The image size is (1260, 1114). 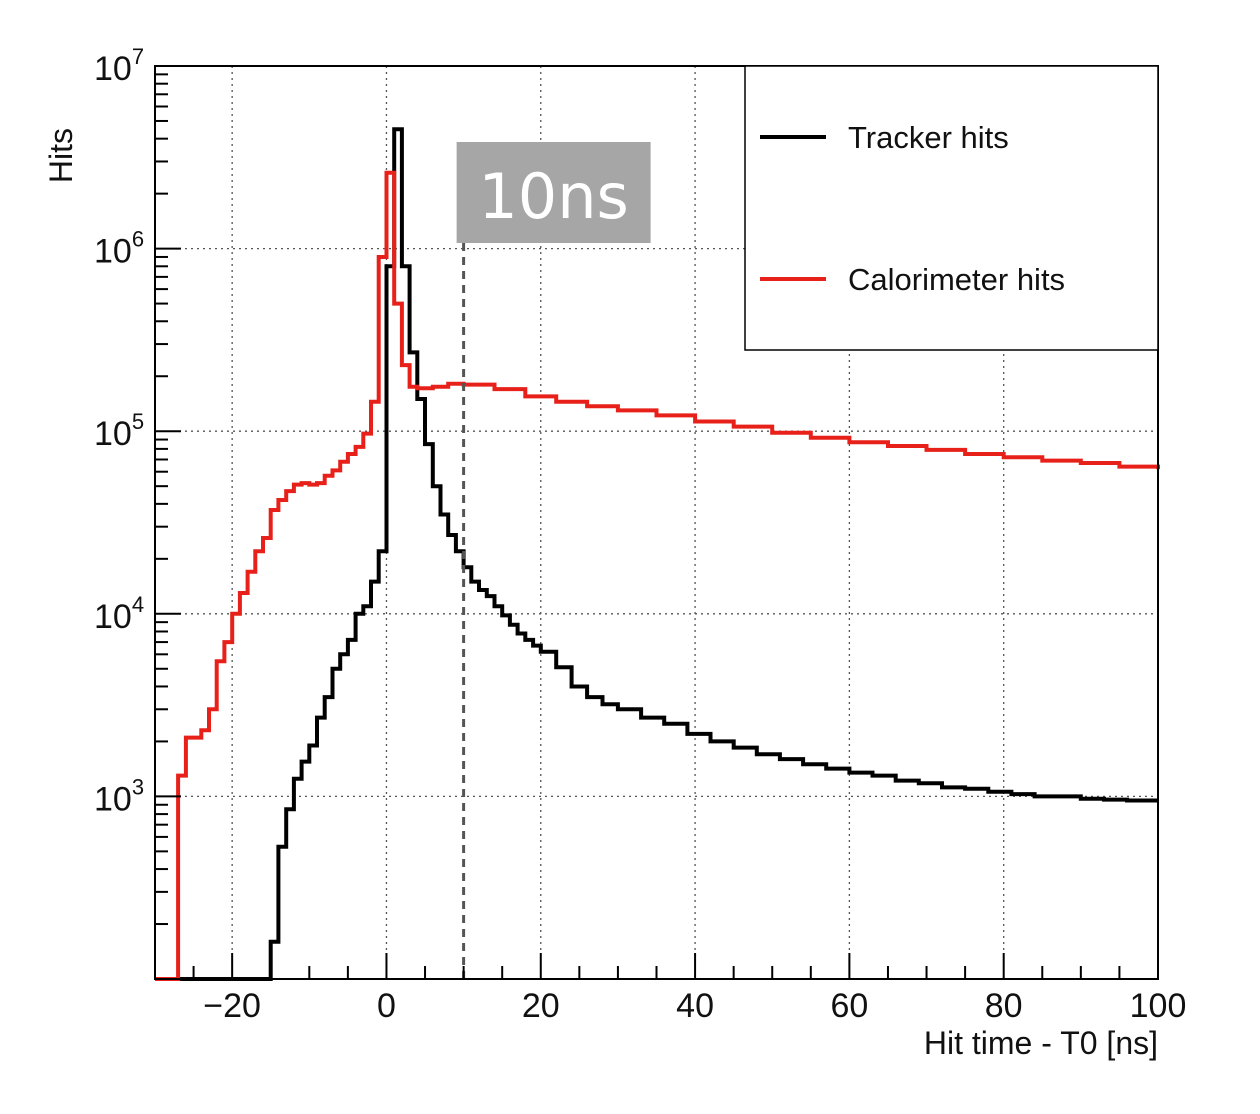 I want to click on y-axis-title: Hits, so click(x=61, y=155).